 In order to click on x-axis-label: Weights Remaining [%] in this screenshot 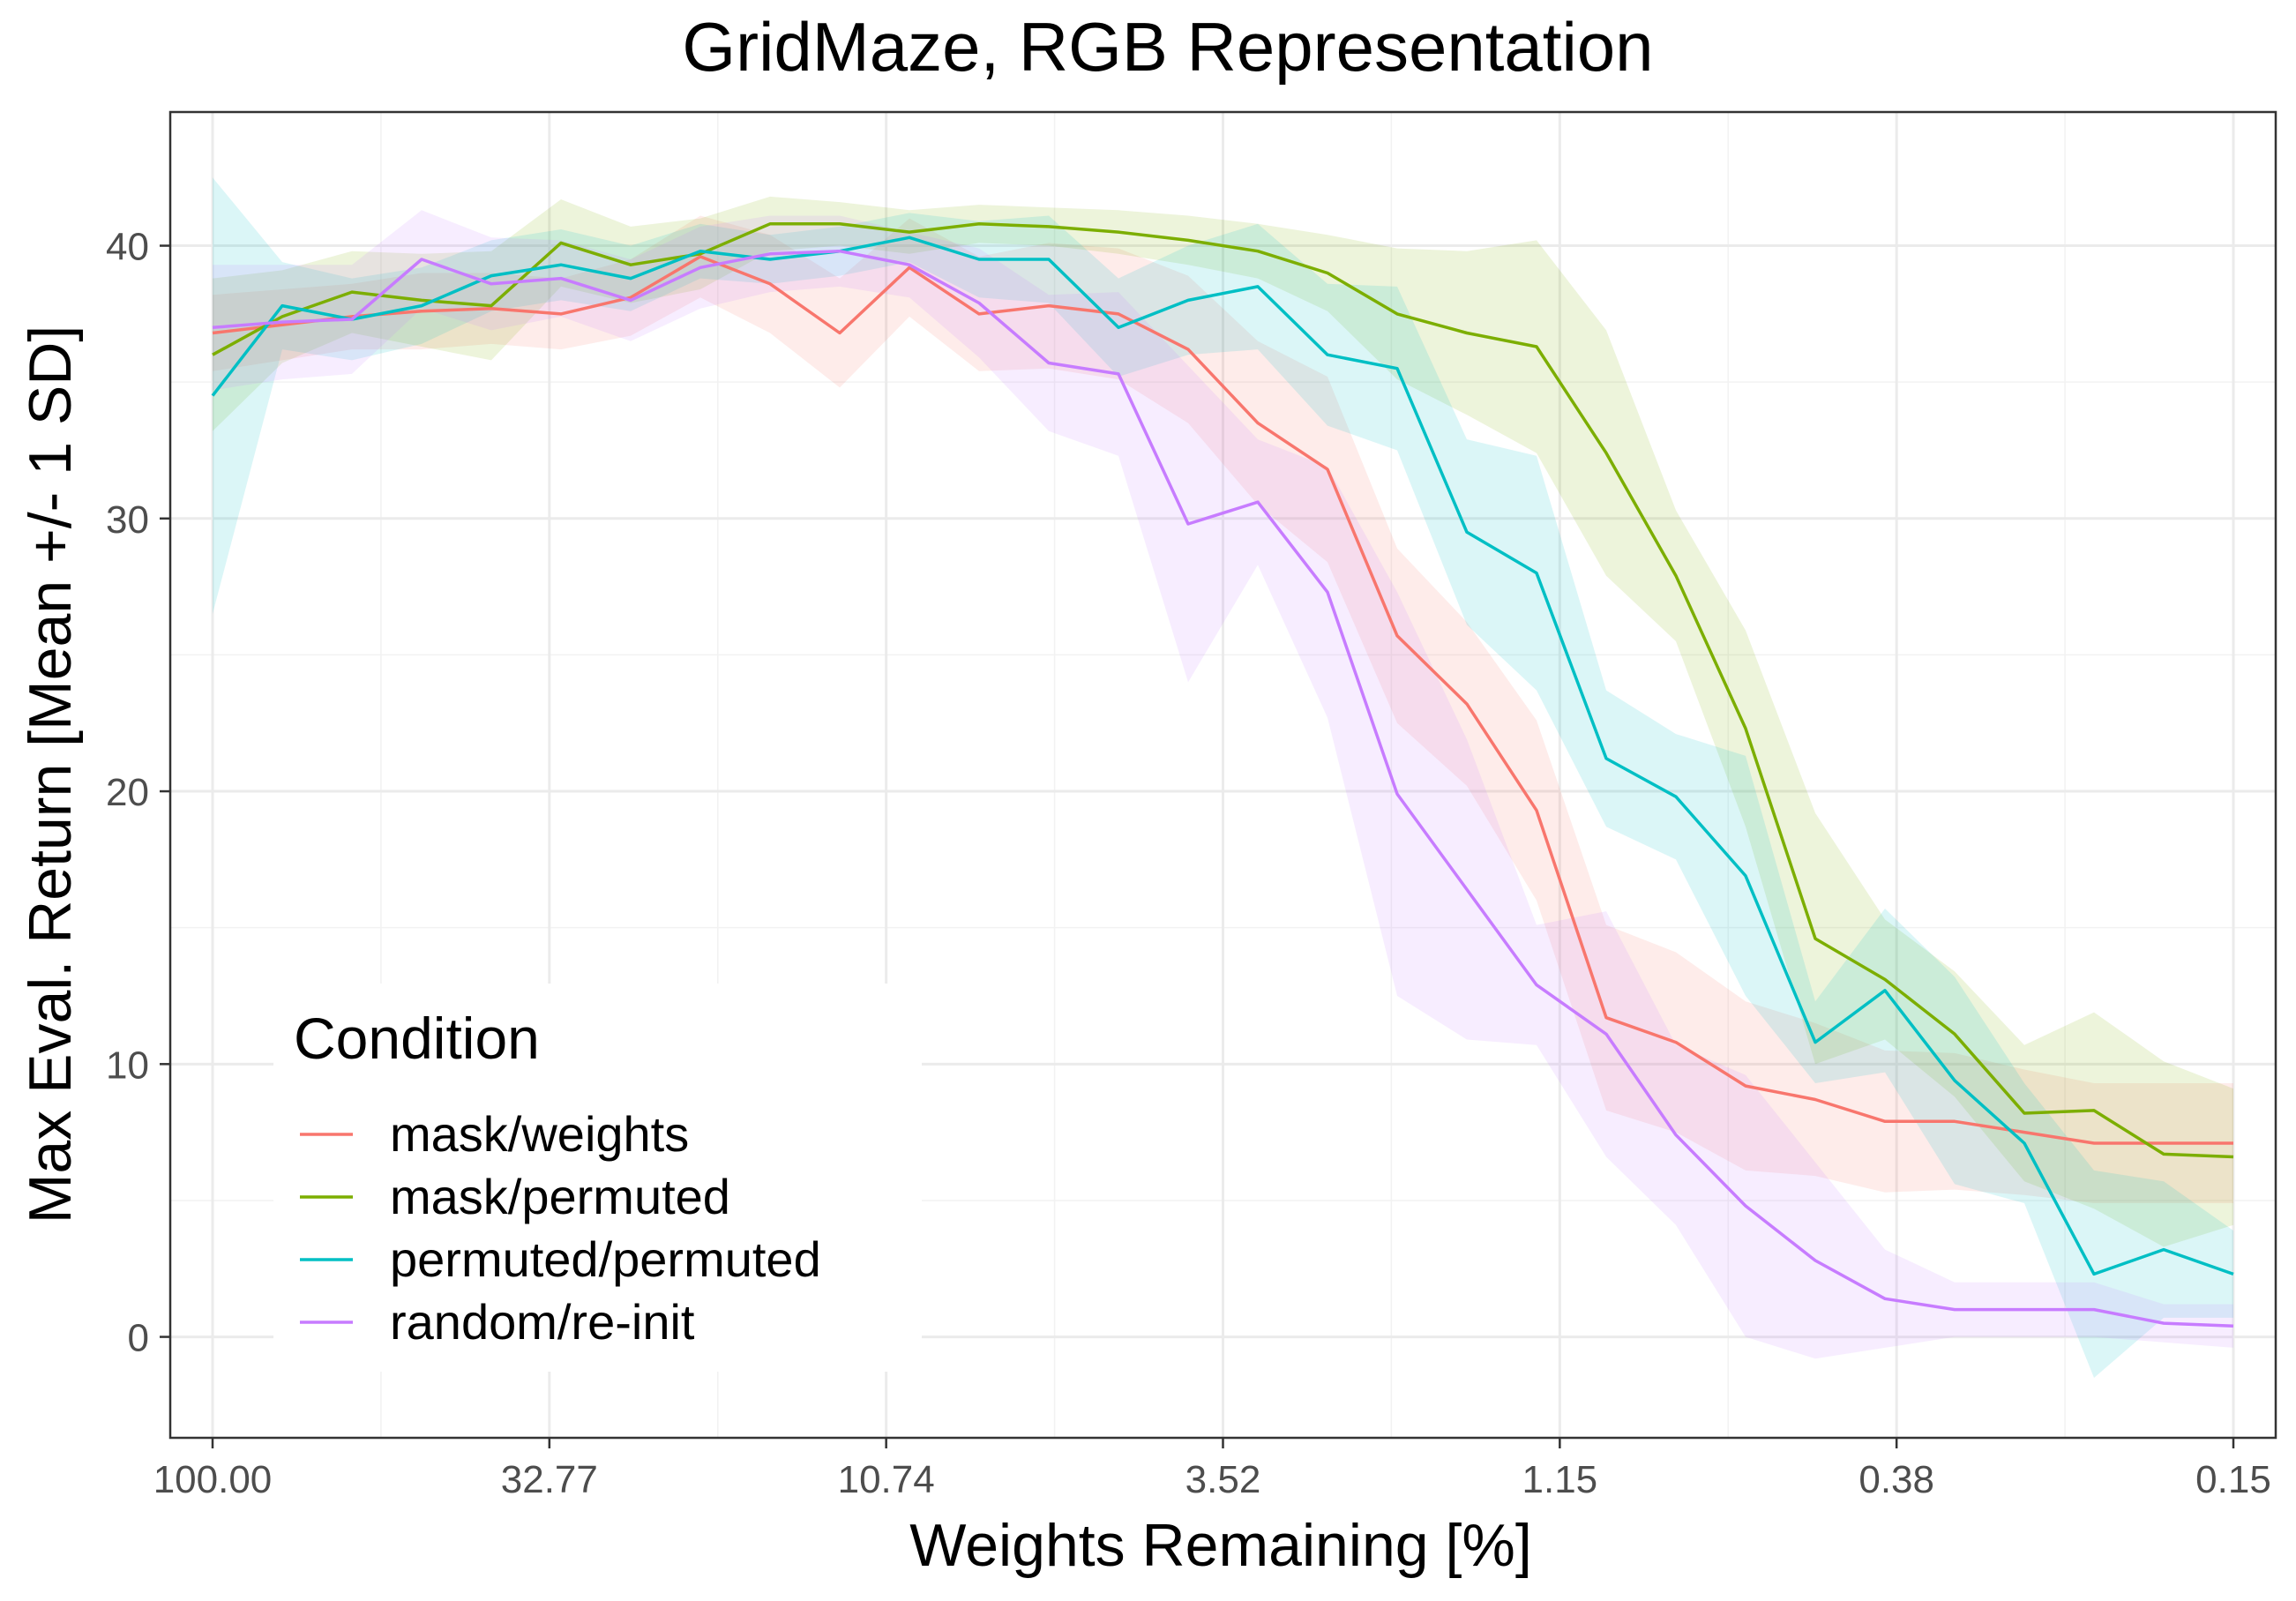, I will do `click(1220, 1545)`.